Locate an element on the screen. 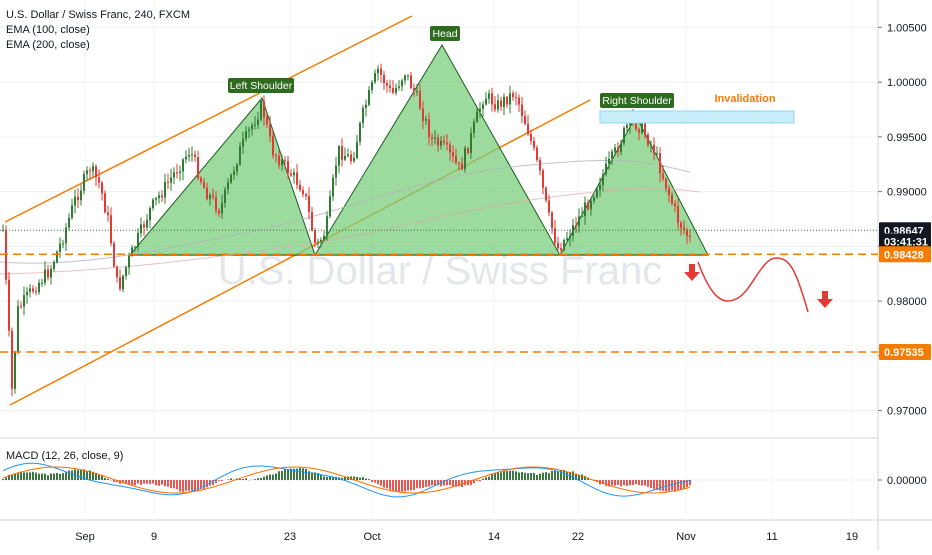 The height and width of the screenshot is (555, 932). macd-legend: MACD (12, 26, close, 9) is located at coordinates (64, 456).